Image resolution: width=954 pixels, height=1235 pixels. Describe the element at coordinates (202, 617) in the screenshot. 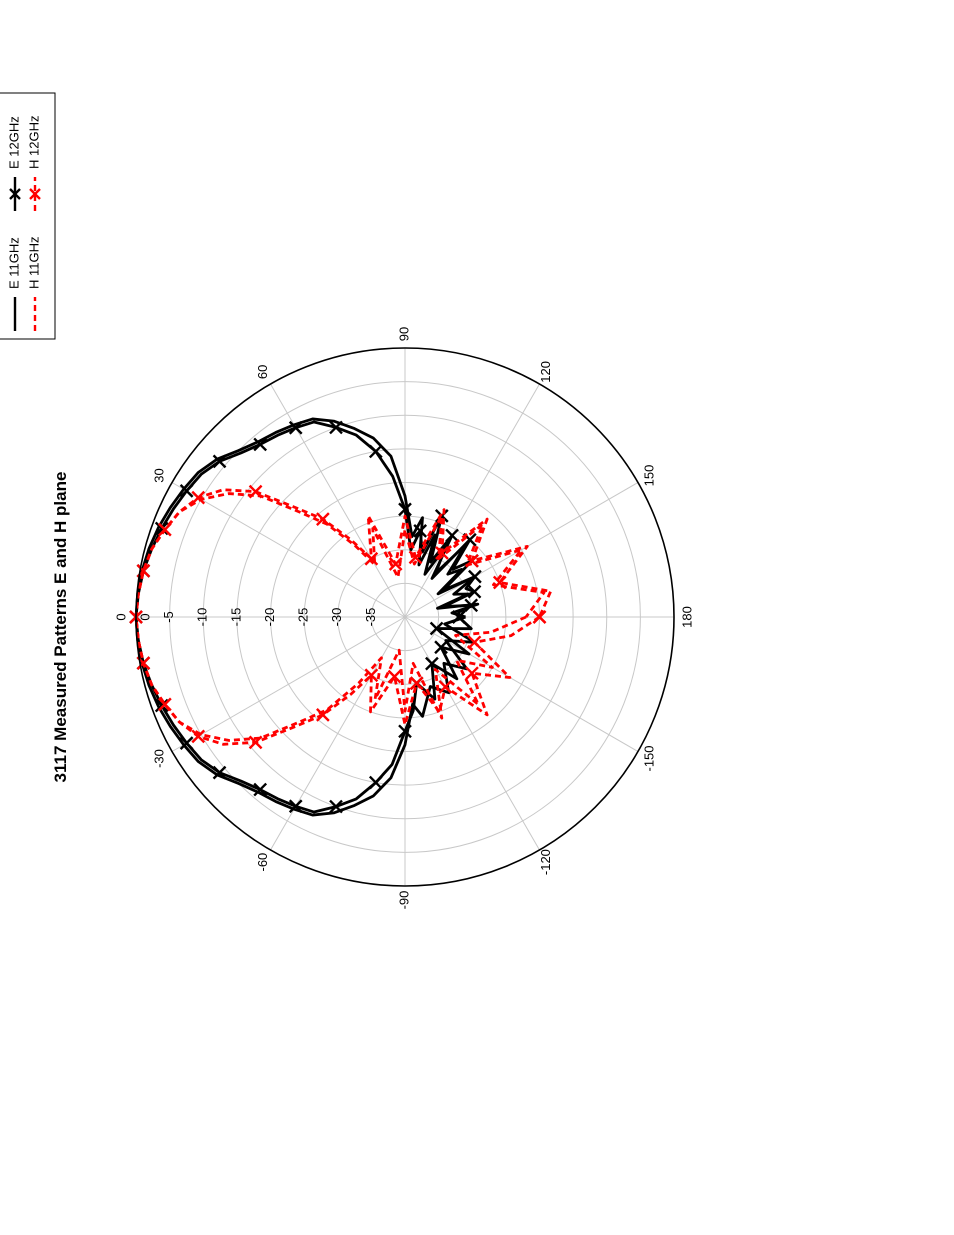

I see `radial-tick-label: -10` at that location.